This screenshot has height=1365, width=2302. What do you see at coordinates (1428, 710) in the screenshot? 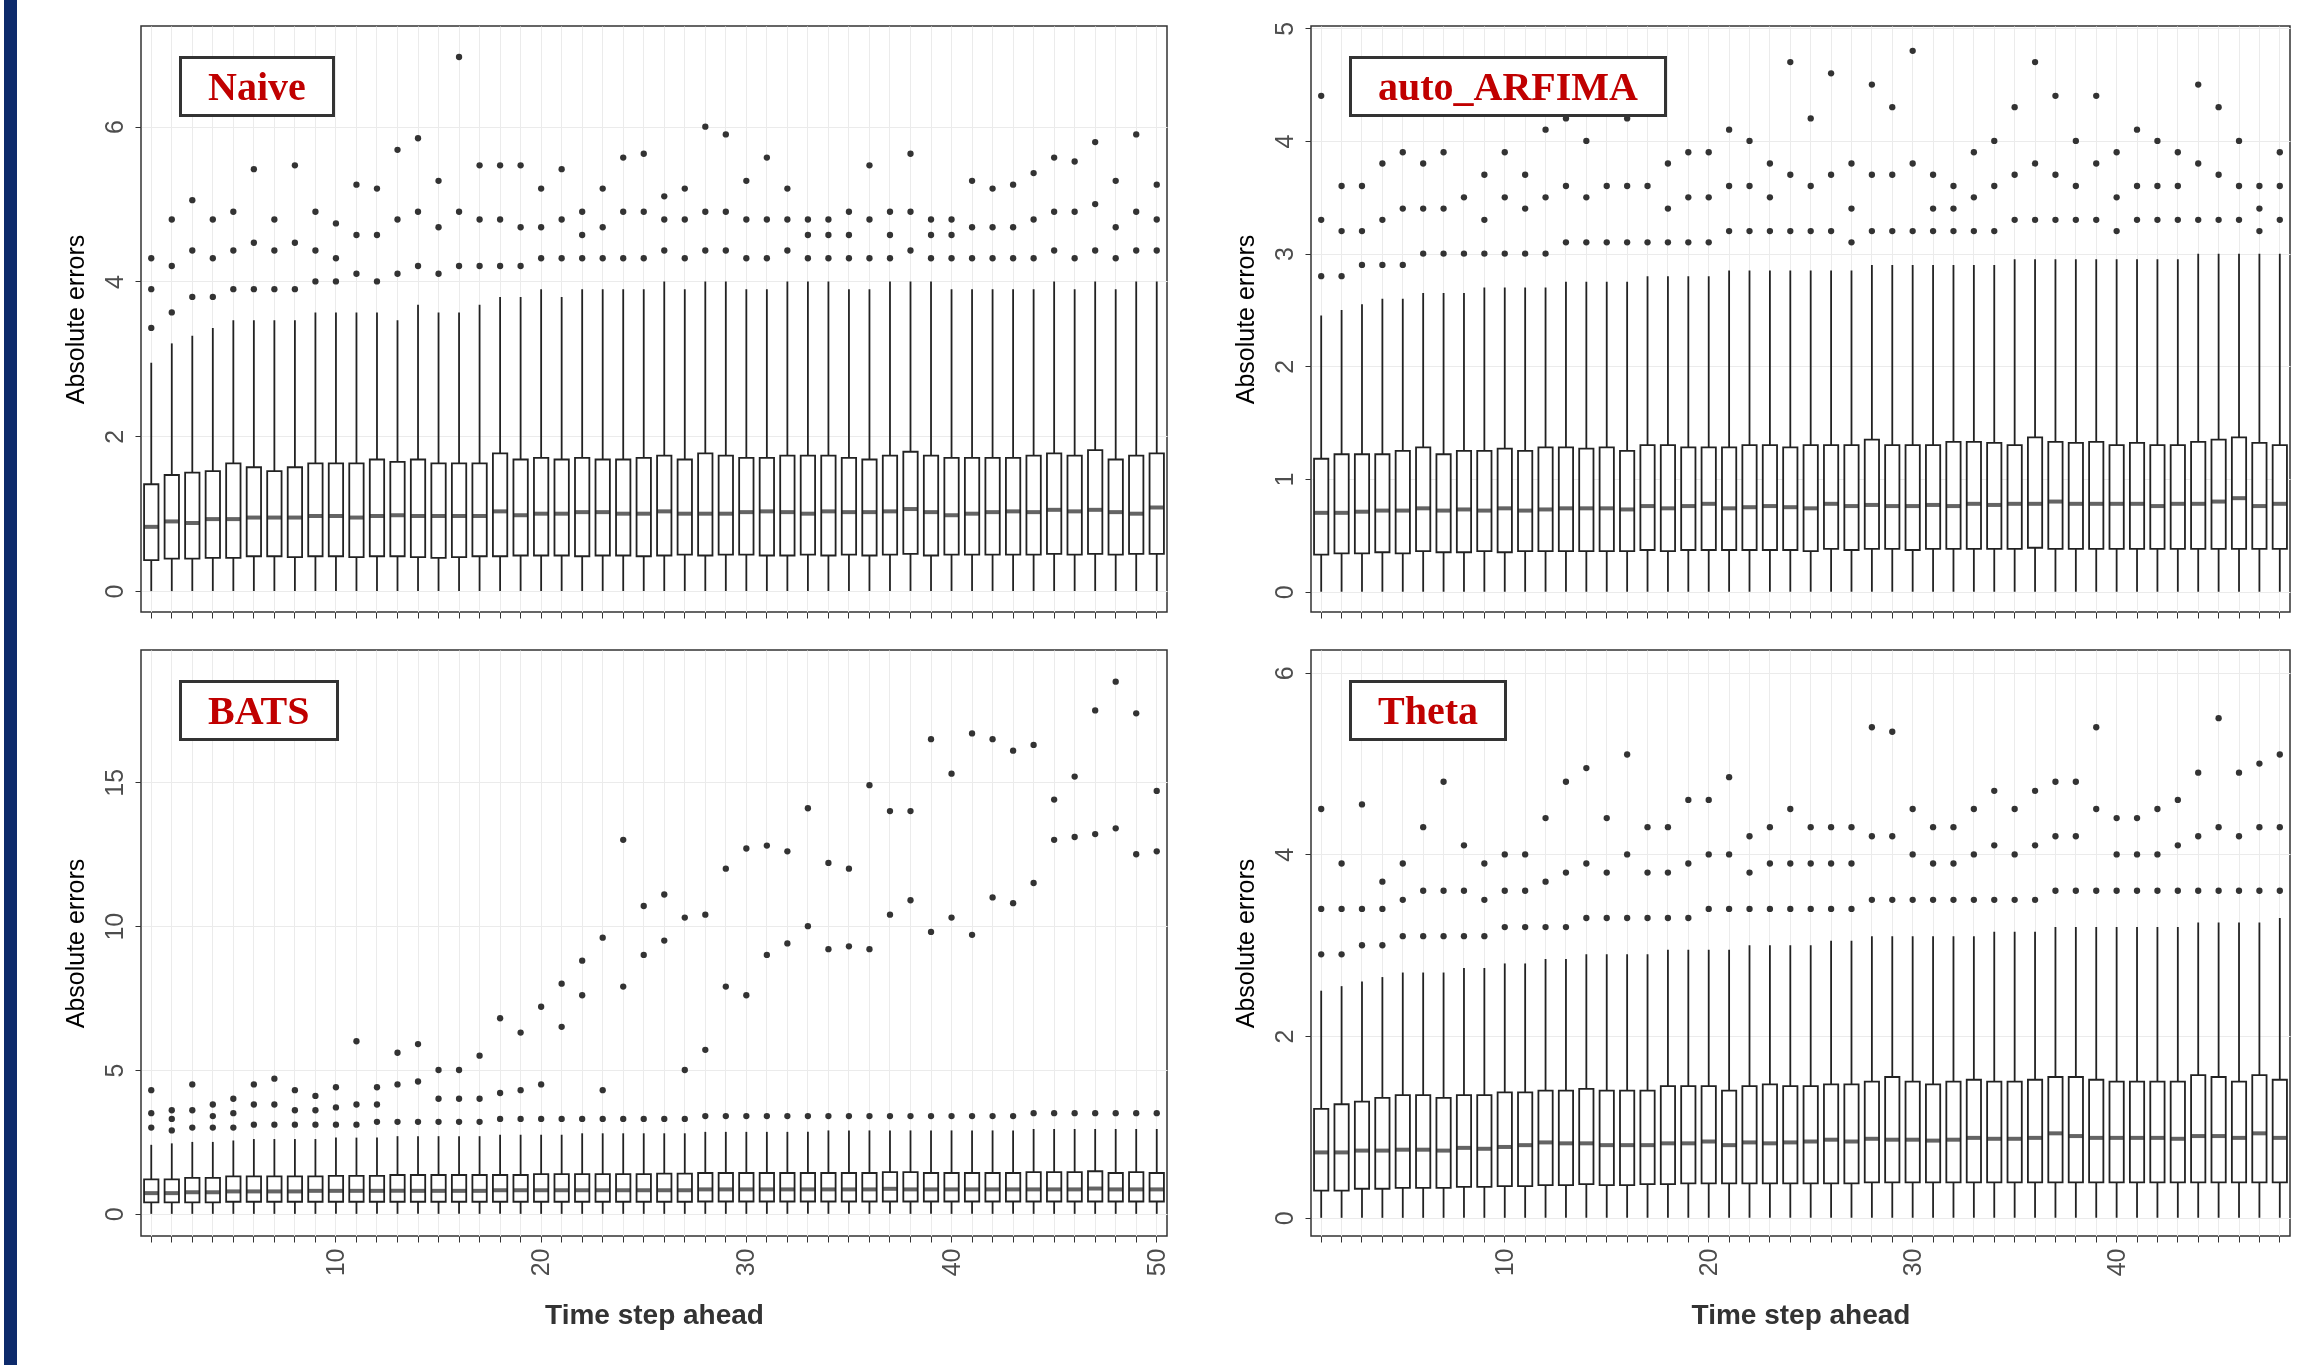
I see `text: Theta` at bounding box center [1428, 710].